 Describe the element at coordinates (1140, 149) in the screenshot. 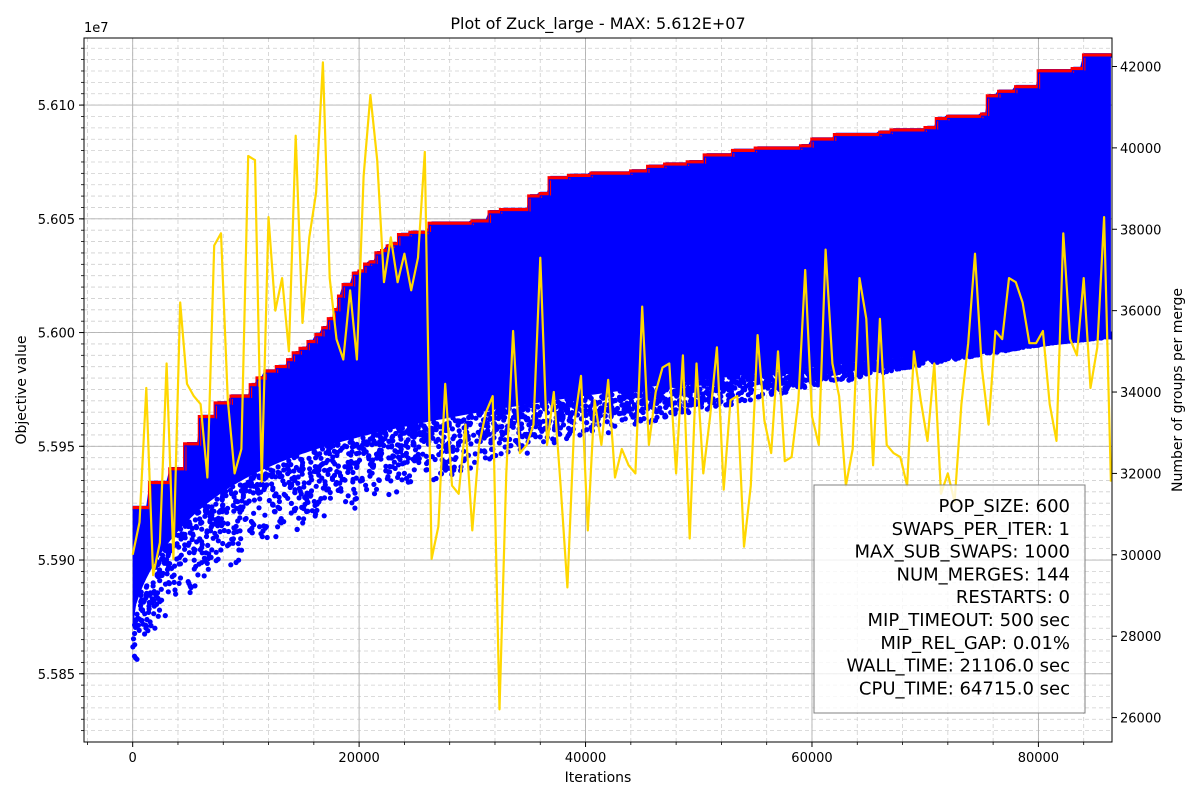

I see `y2-tick-label: 40000` at that location.